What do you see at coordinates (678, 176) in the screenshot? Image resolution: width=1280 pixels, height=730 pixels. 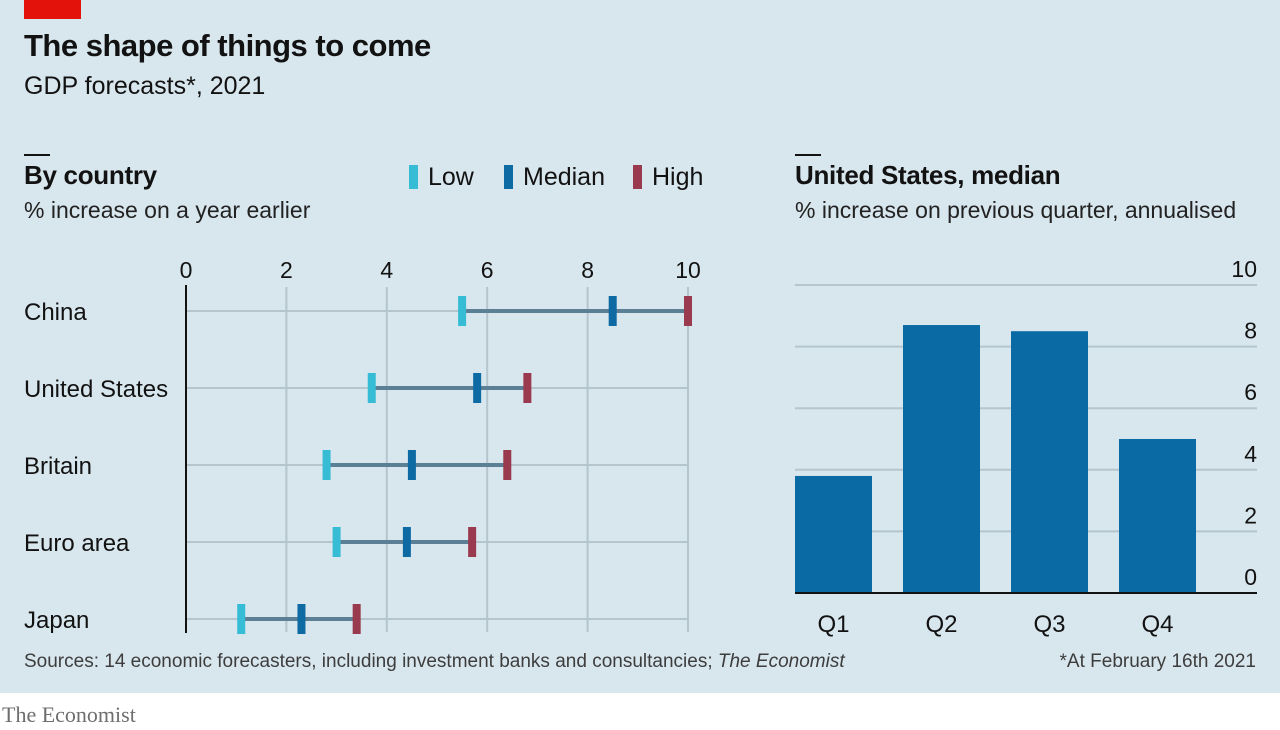 I see `legend-label-high: High` at bounding box center [678, 176].